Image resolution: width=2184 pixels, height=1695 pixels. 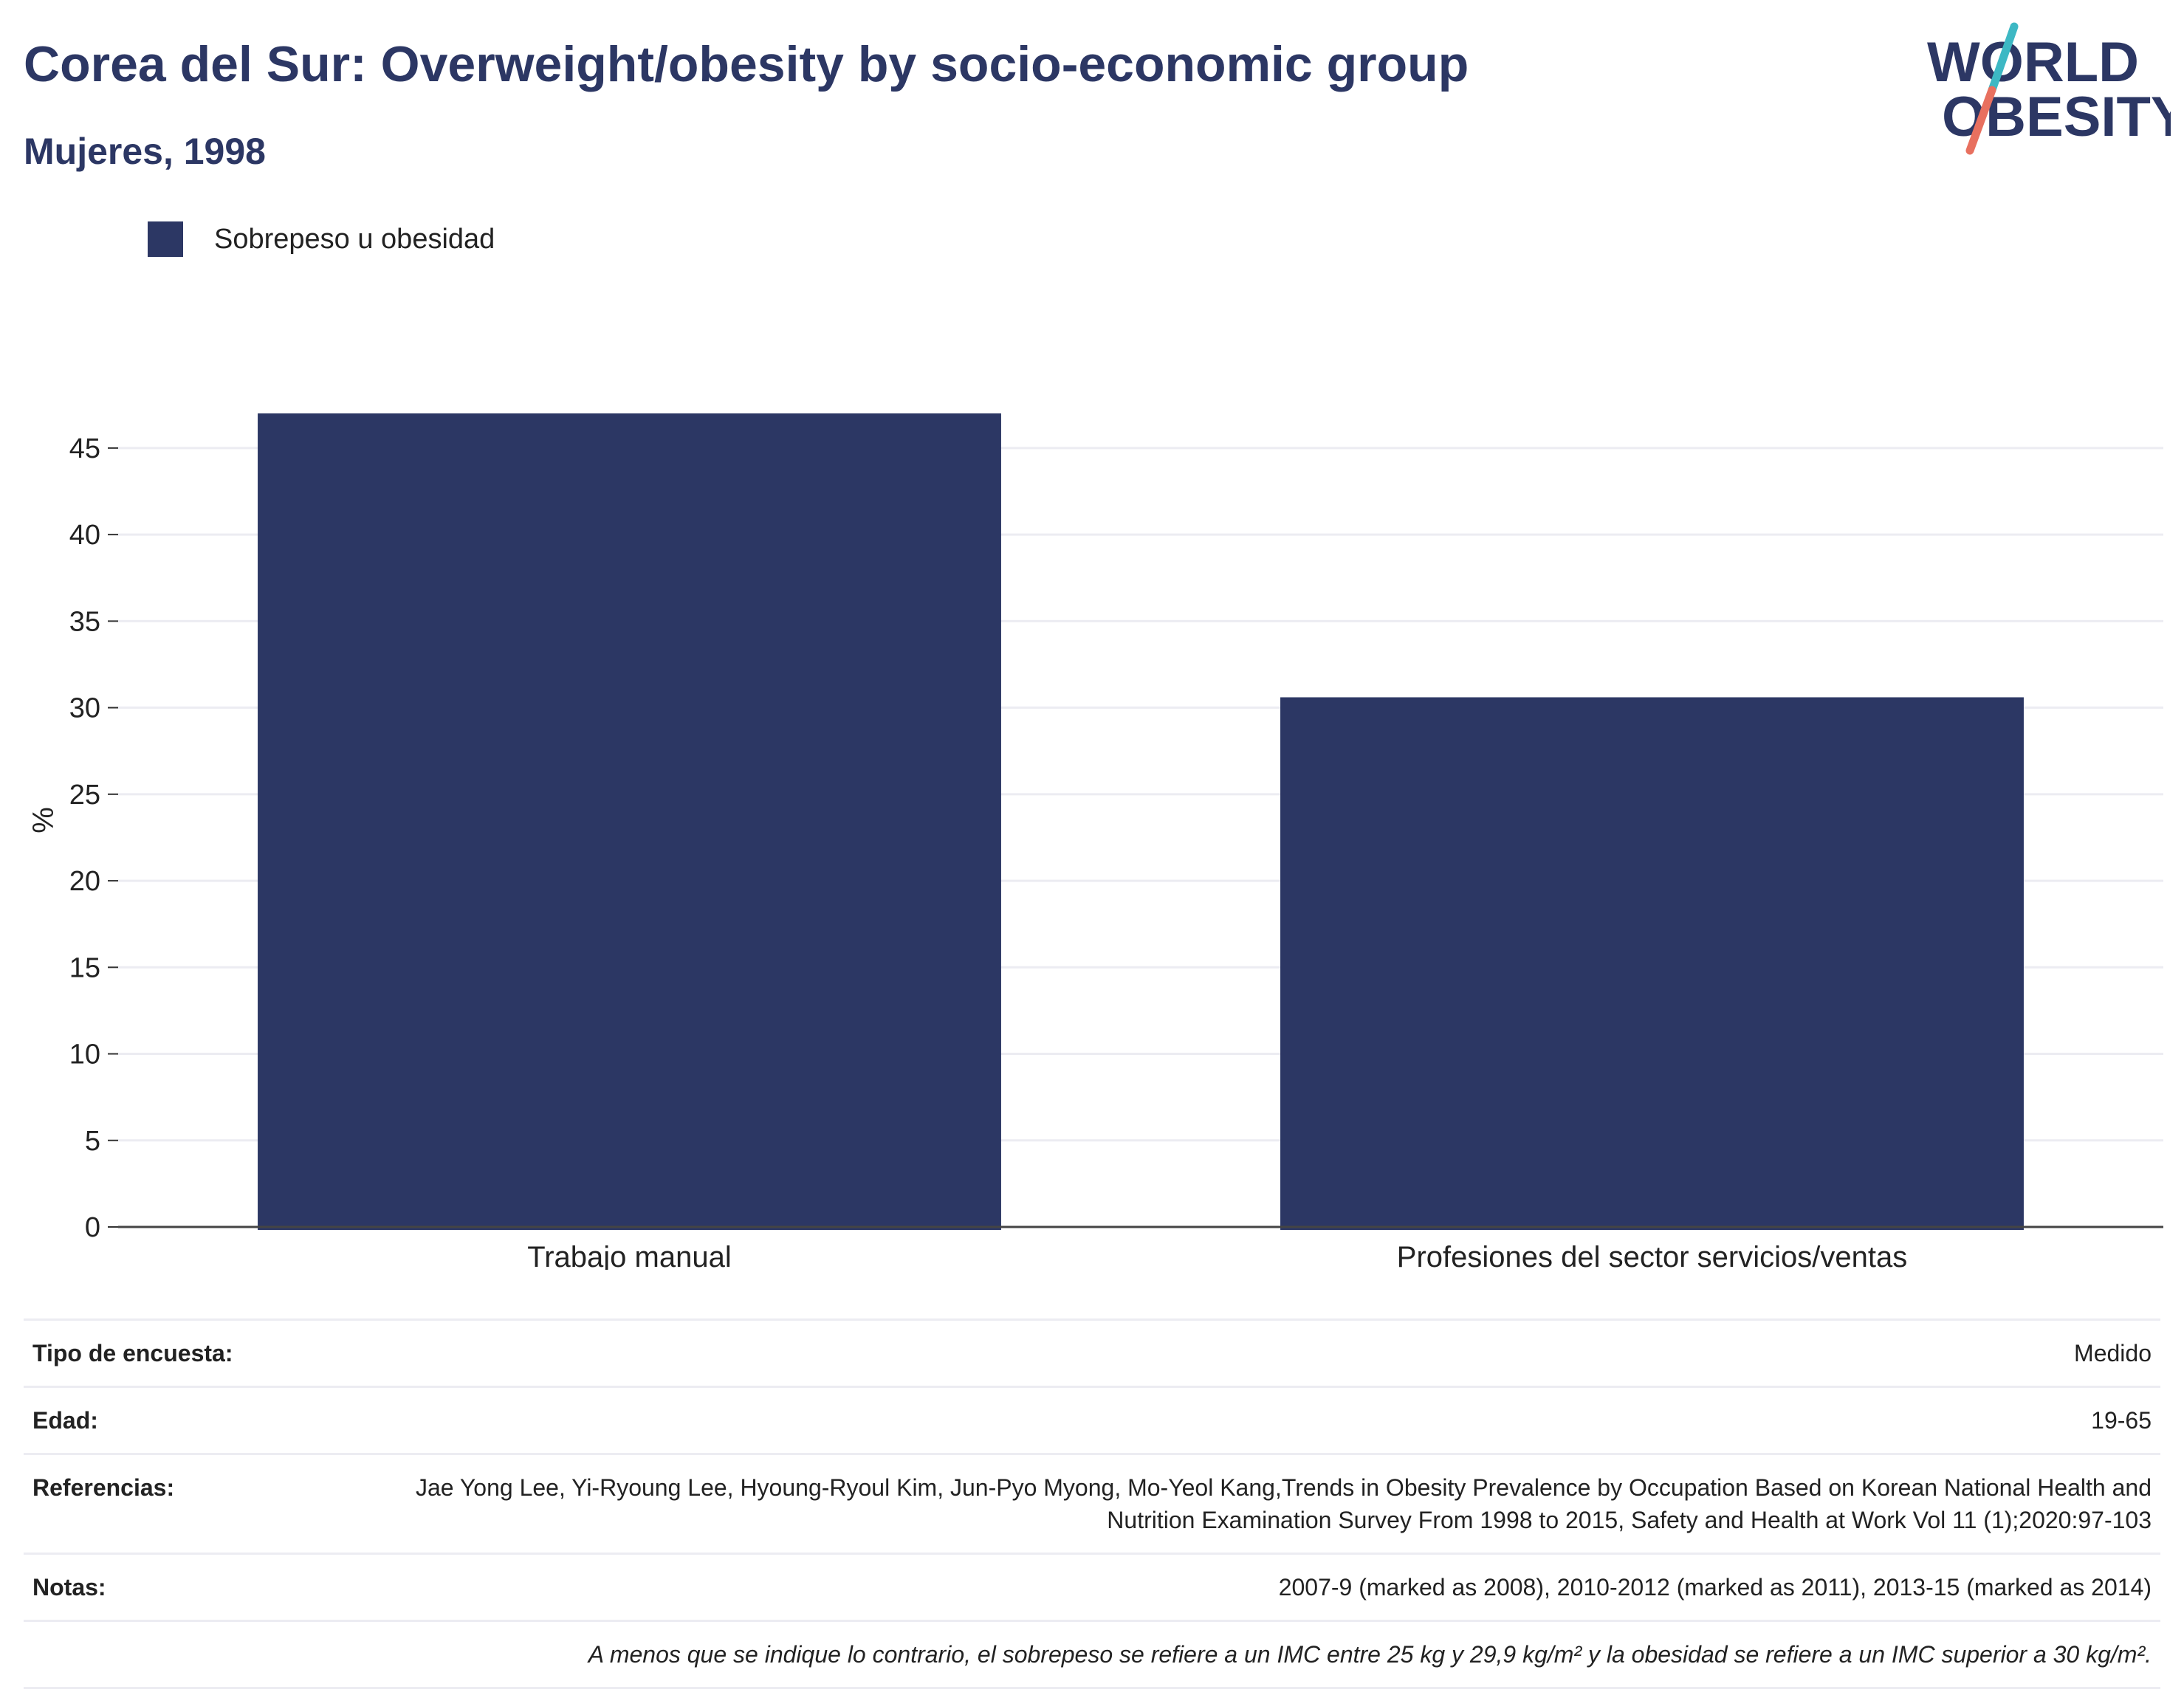 I want to click on y-tick-label: 30, so click(x=85, y=708).